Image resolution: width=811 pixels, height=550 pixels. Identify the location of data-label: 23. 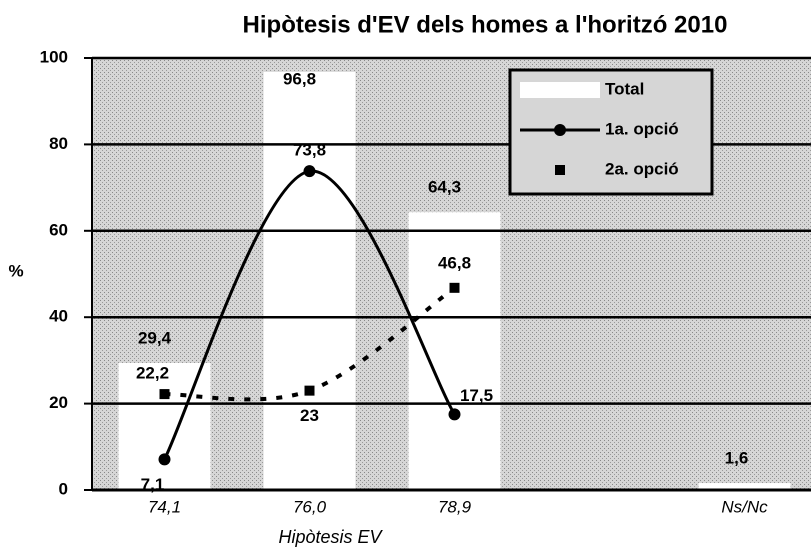
(309, 415).